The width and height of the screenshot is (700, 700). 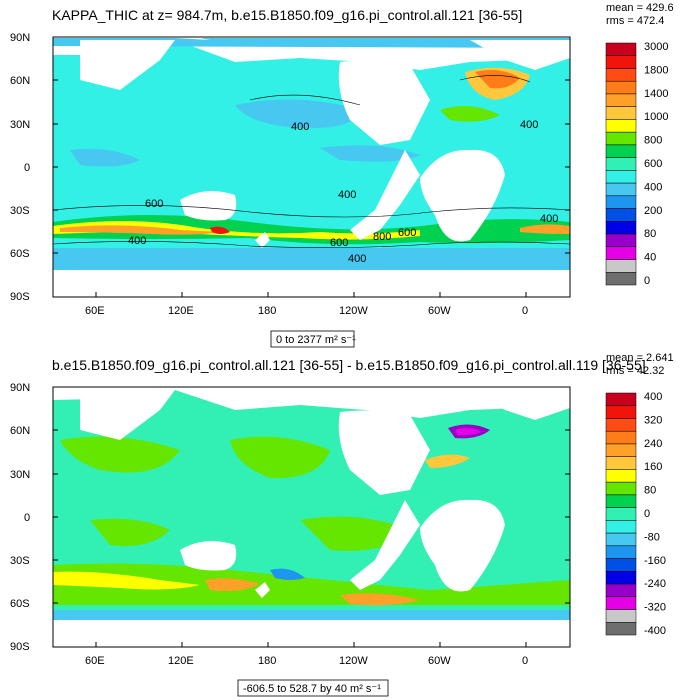 What do you see at coordinates (297, 114) in the screenshot?
I see `pacific-patch` at bounding box center [297, 114].